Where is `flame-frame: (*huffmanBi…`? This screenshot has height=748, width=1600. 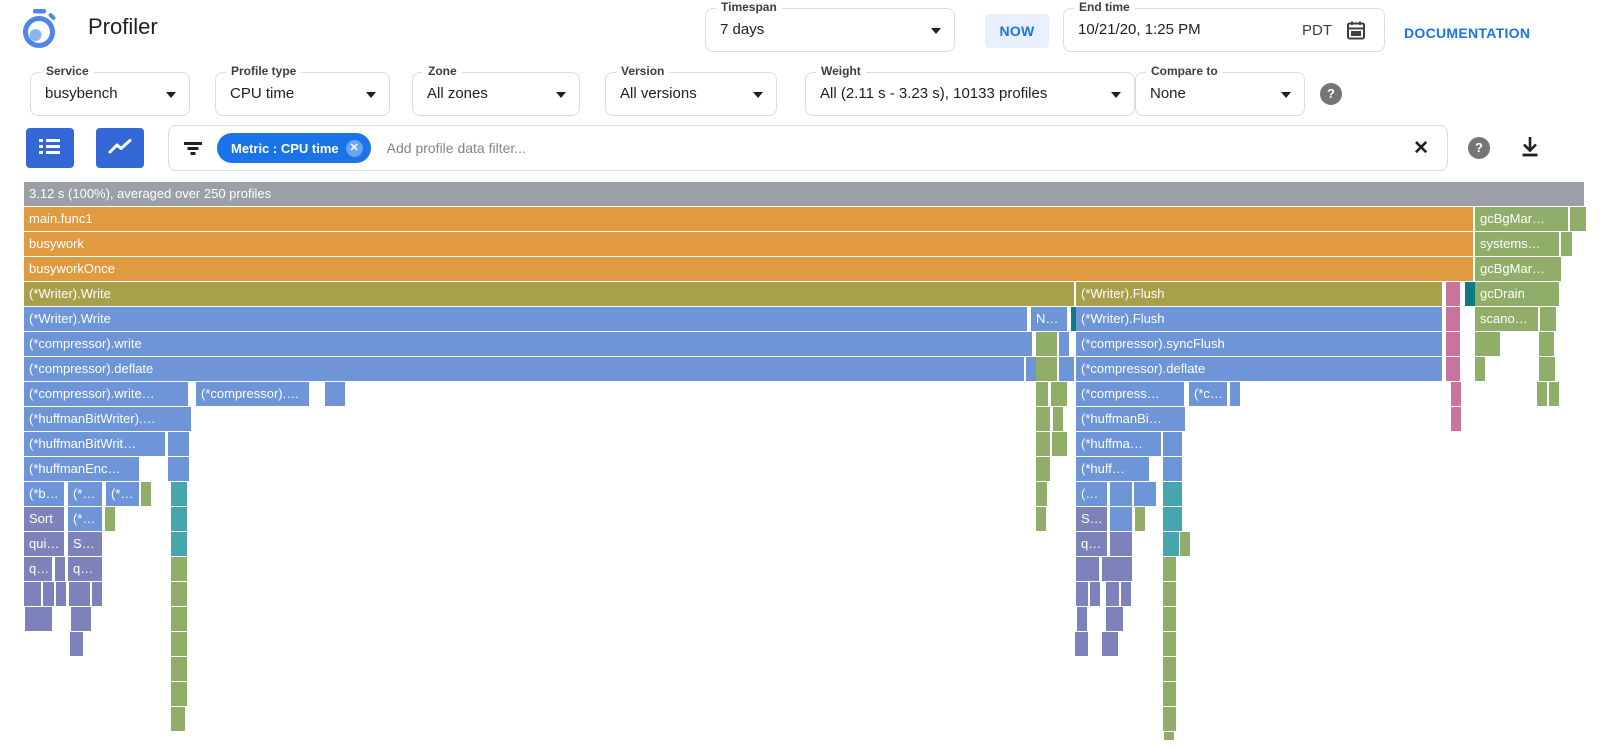 flame-frame: (*huffmanBi… is located at coordinates (1130, 419).